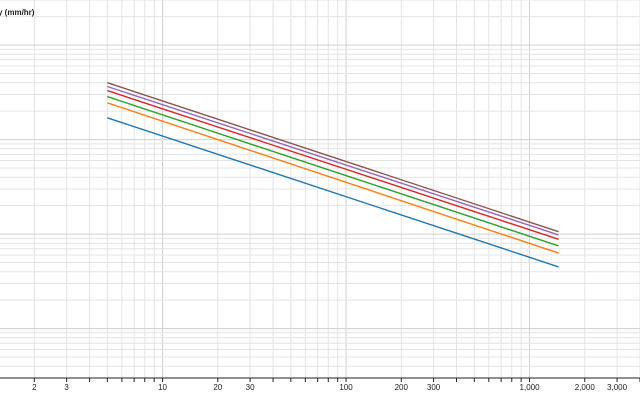  Describe the element at coordinates (34, 387) in the screenshot. I see `x-tick-label: 2` at that location.